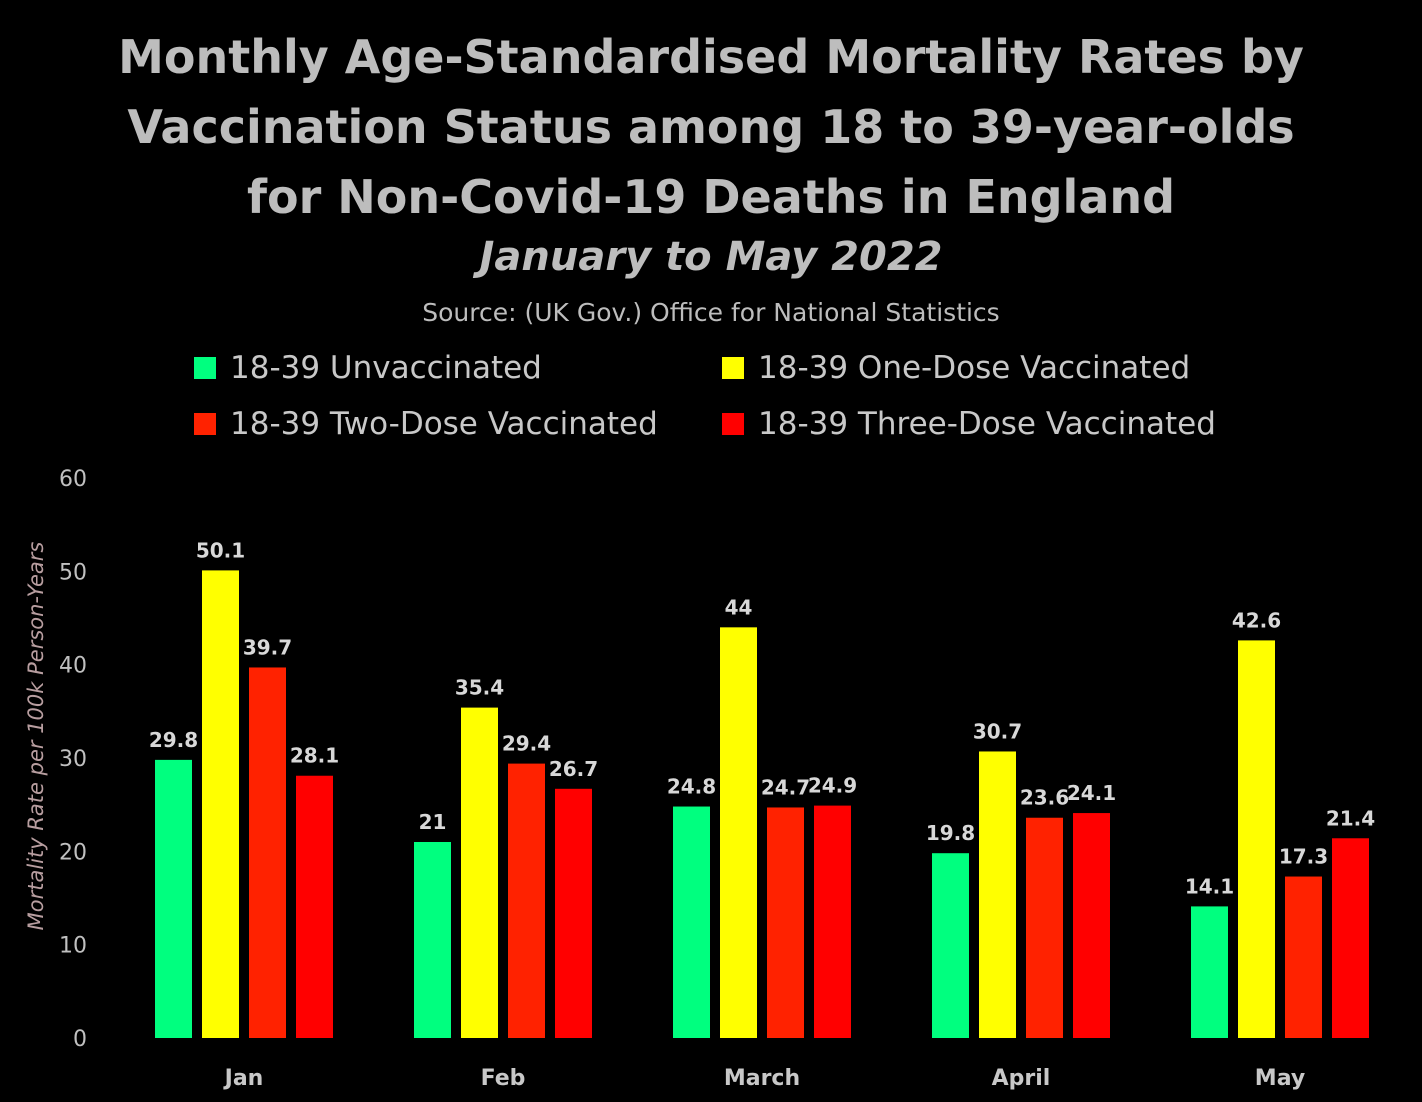 This screenshot has width=1422, height=1102. I want to click on data-label: 24.1, so click(1091, 793).